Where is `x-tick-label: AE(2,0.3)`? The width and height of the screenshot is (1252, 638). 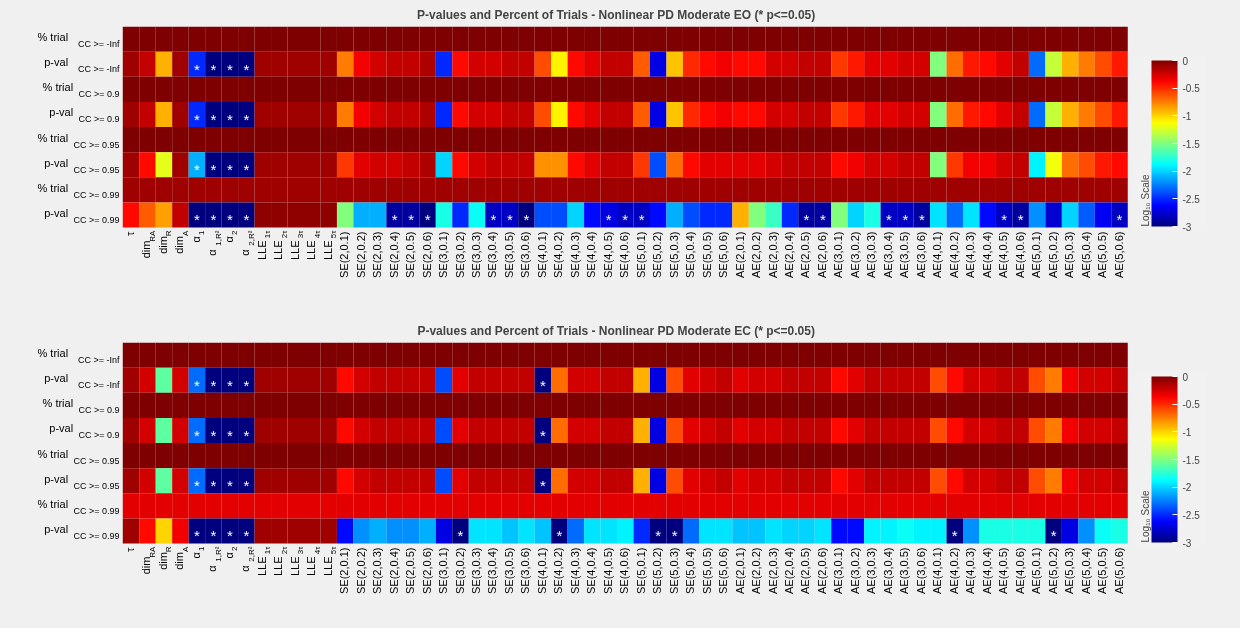 x-tick-label: AE(2,0.3) is located at coordinates (772, 255).